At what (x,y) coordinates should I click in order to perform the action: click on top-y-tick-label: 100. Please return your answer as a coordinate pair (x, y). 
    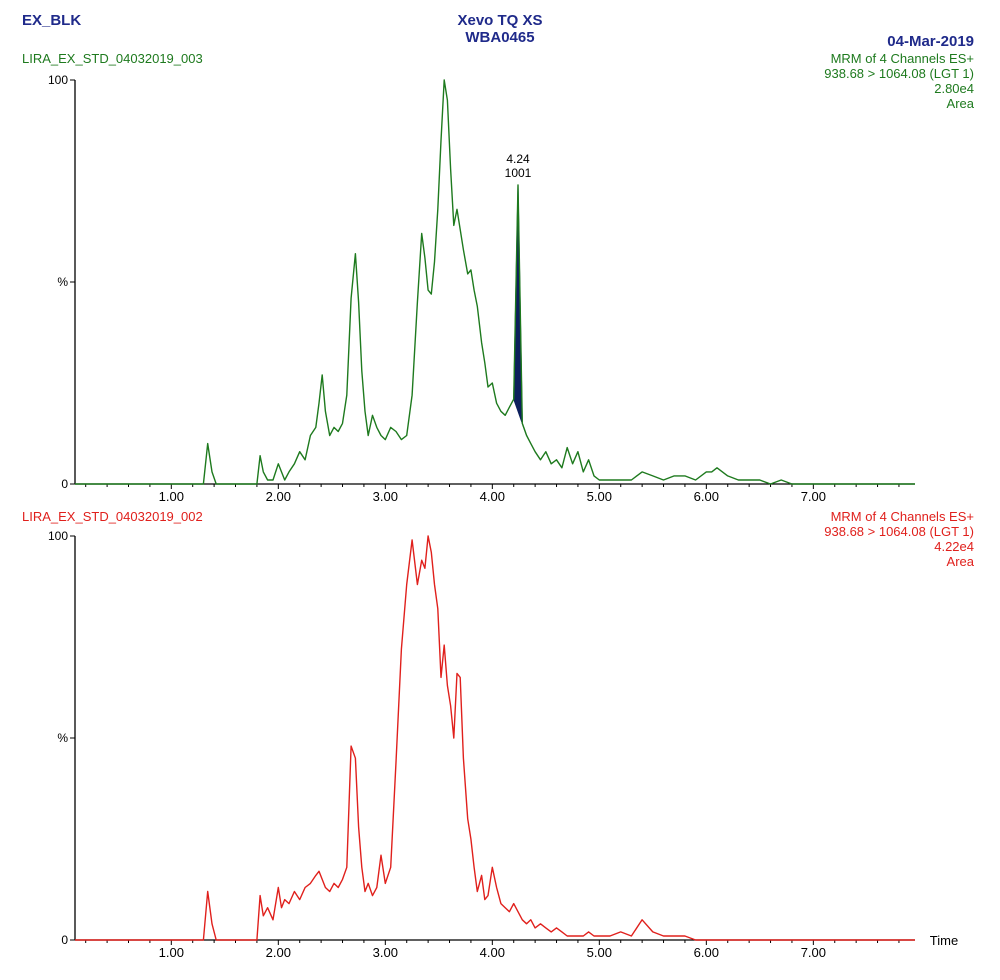
    Looking at the image, I should click on (58, 80).